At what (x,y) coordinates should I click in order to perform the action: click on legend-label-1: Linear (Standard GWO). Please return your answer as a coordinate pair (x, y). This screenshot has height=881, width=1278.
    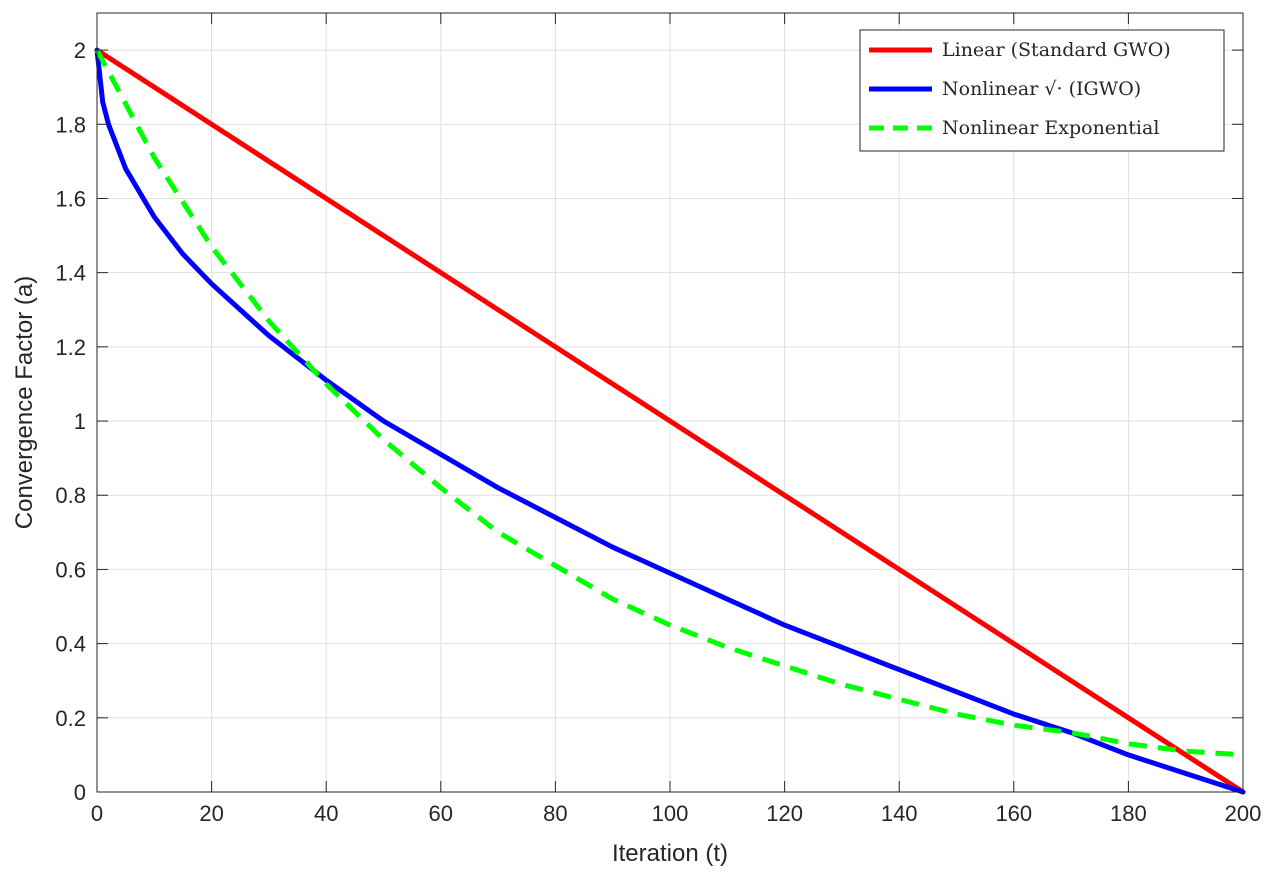
    Looking at the image, I should click on (1056, 50).